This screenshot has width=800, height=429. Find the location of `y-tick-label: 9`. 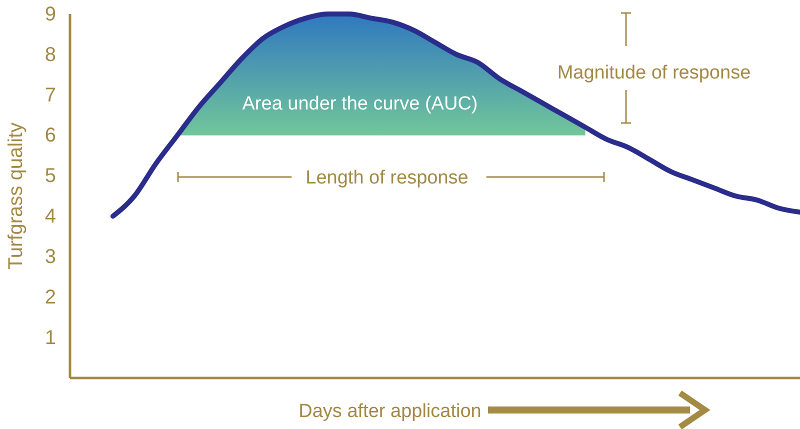

y-tick-label: 9 is located at coordinates (50, 14).